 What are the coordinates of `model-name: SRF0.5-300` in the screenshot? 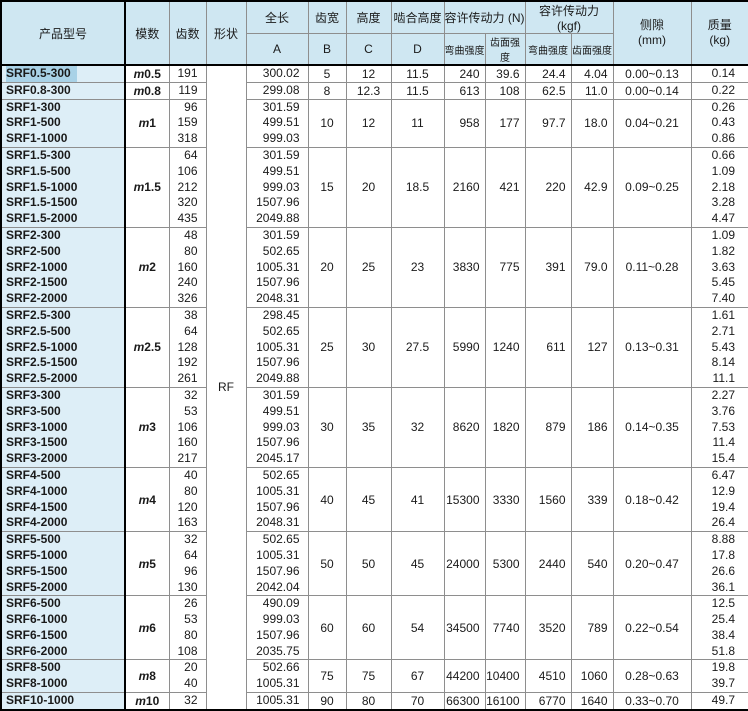 It's located at (63, 74).